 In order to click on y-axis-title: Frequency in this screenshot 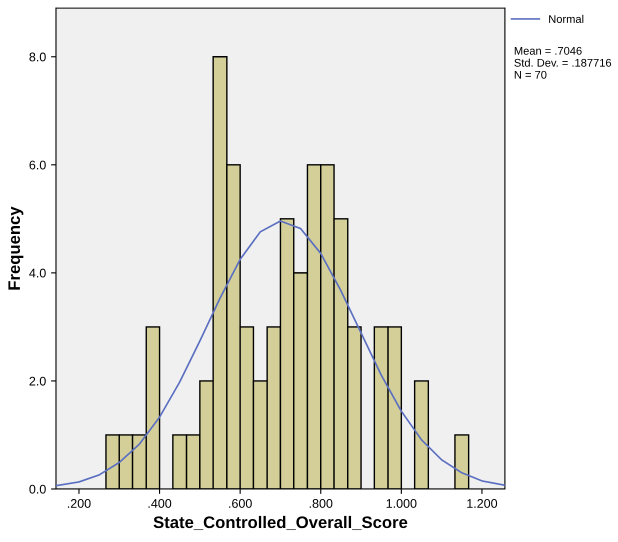, I will do `click(16, 248)`.